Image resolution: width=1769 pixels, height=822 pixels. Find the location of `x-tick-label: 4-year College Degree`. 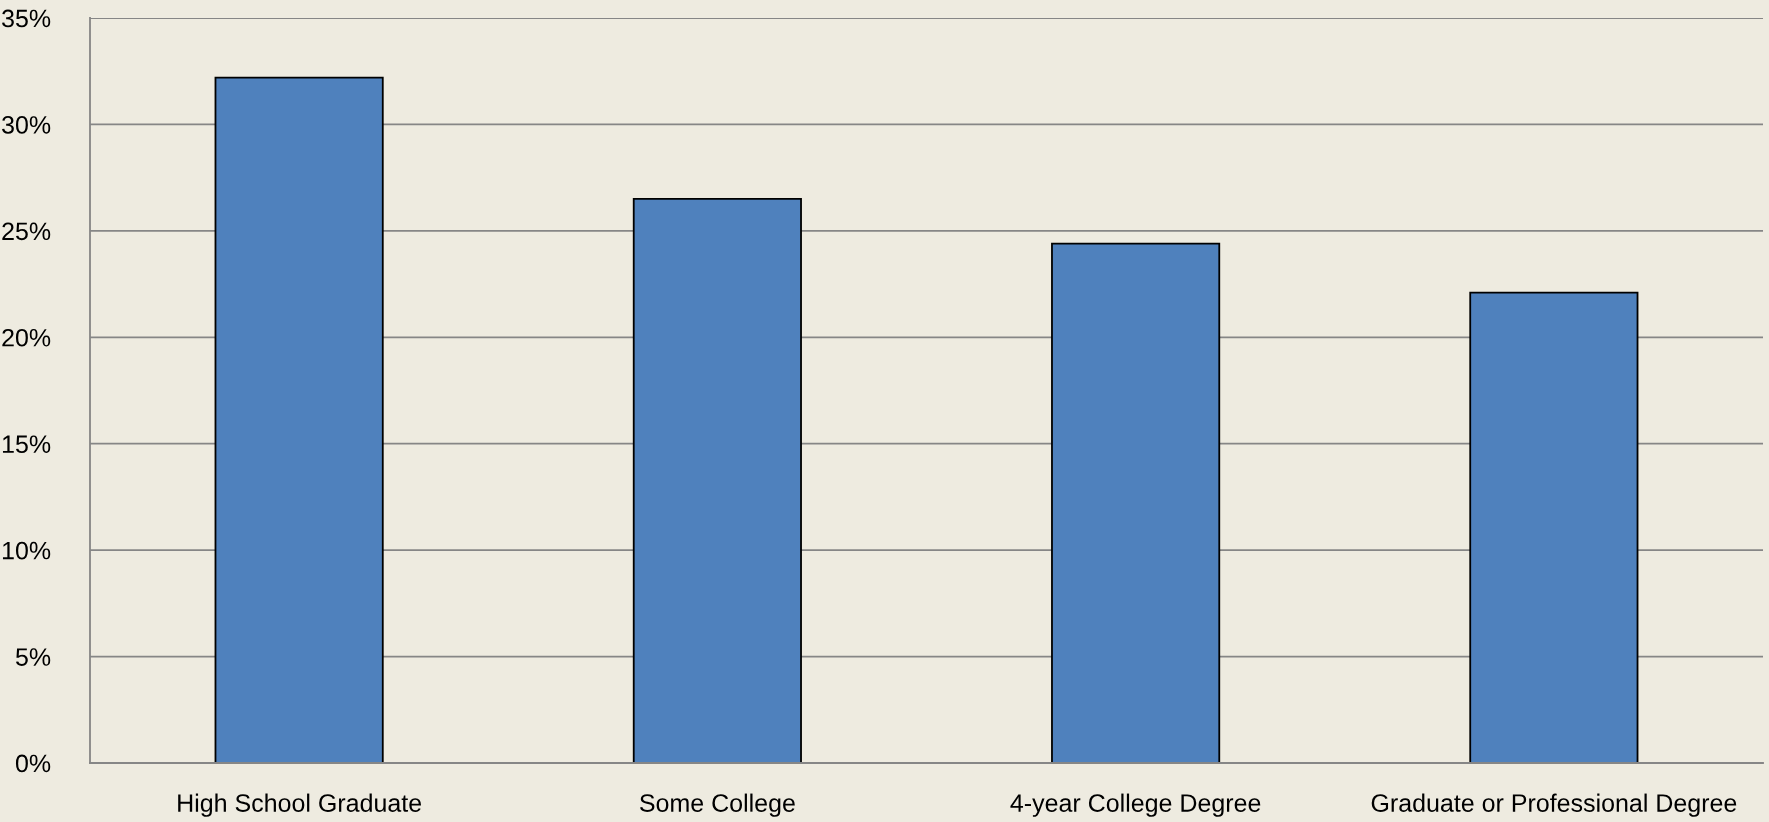

x-tick-label: 4-year College Degree is located at coordinates (1135, 805).